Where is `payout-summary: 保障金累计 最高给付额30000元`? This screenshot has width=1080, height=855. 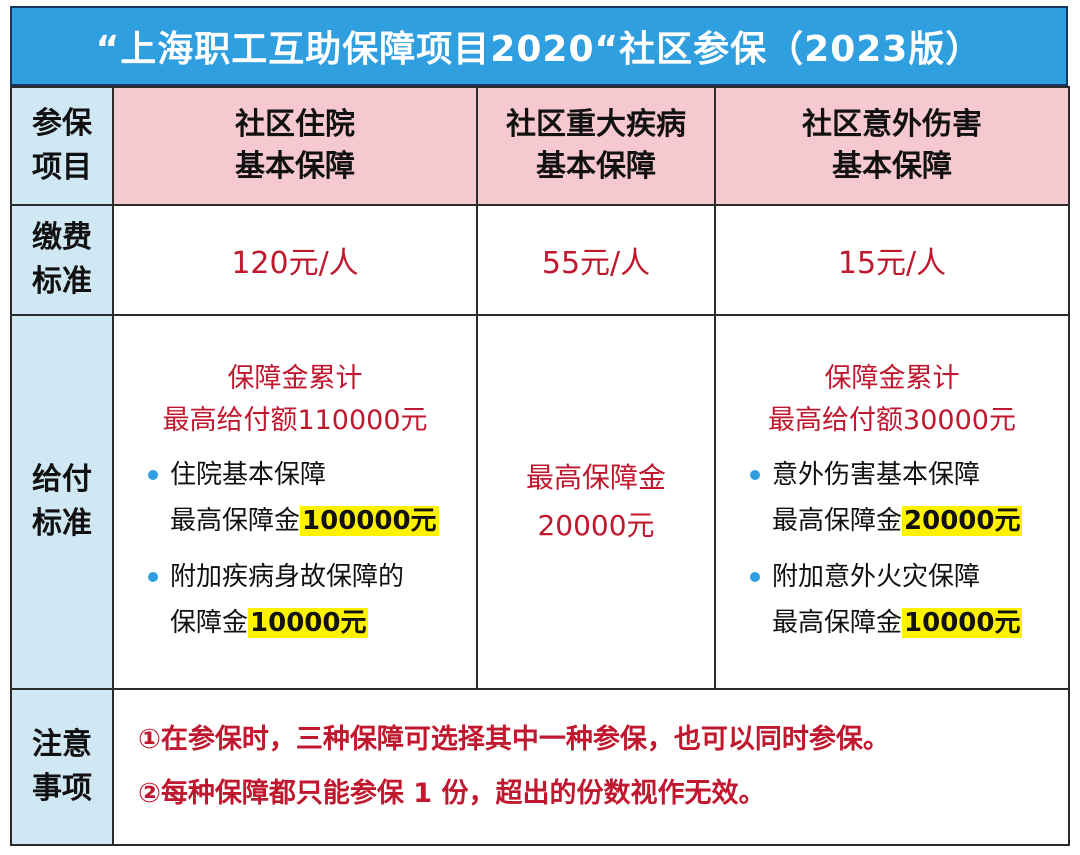
payout-summary: 保障金累计 最高给付额30000元 is located at coordinates (892, 400).